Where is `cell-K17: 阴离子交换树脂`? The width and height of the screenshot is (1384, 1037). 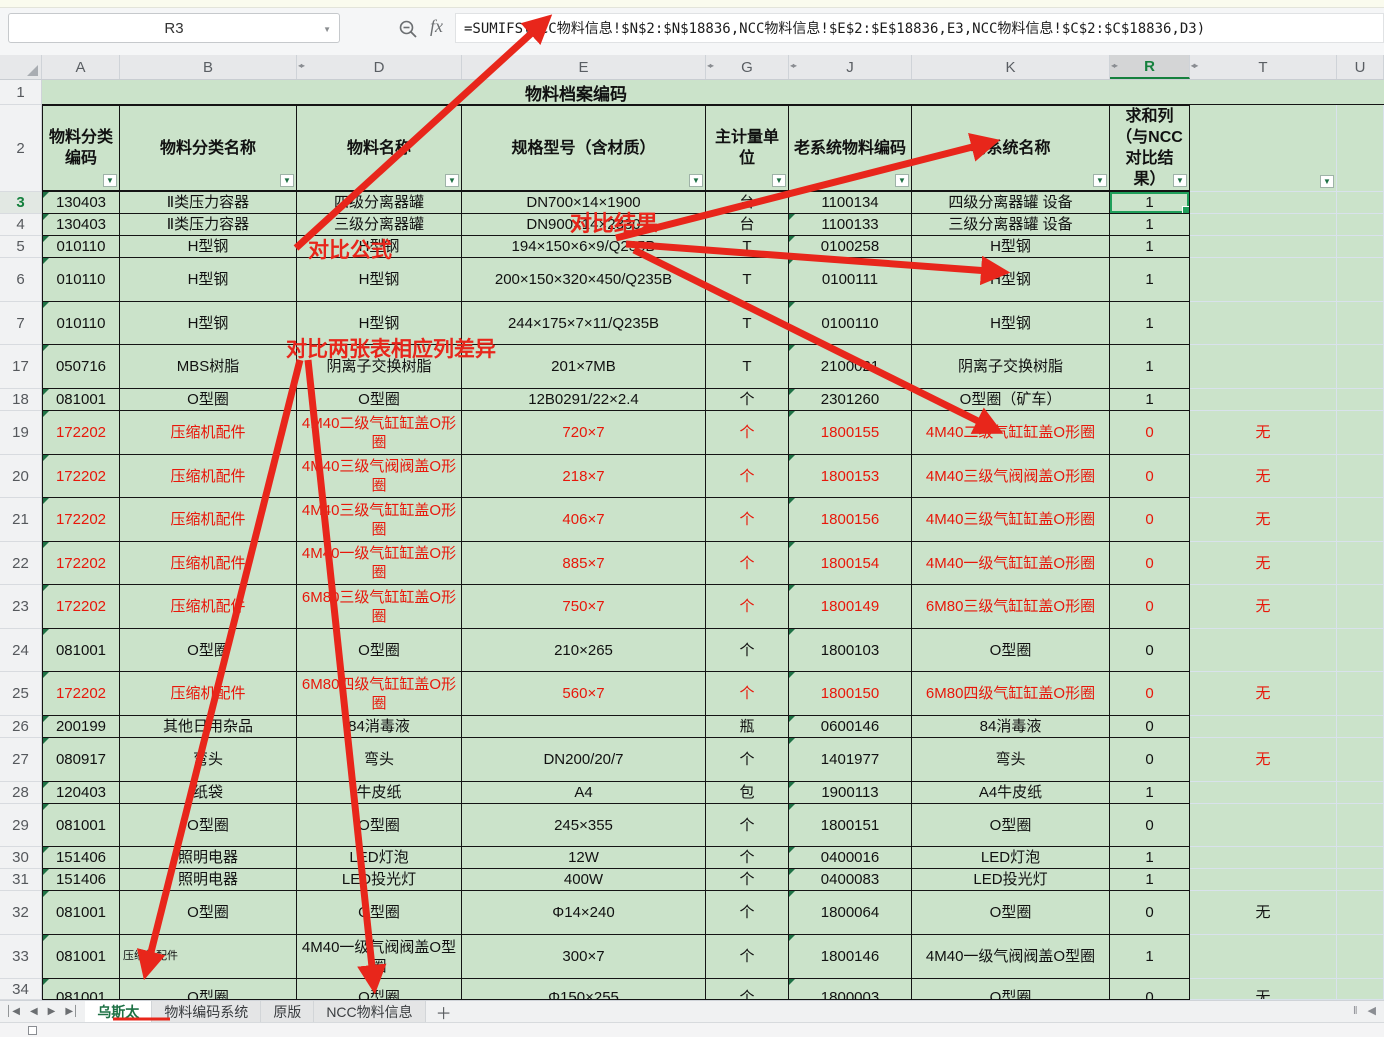 cell-K17: 阴离子交换树脂 is located at coordinates (1011, 367).